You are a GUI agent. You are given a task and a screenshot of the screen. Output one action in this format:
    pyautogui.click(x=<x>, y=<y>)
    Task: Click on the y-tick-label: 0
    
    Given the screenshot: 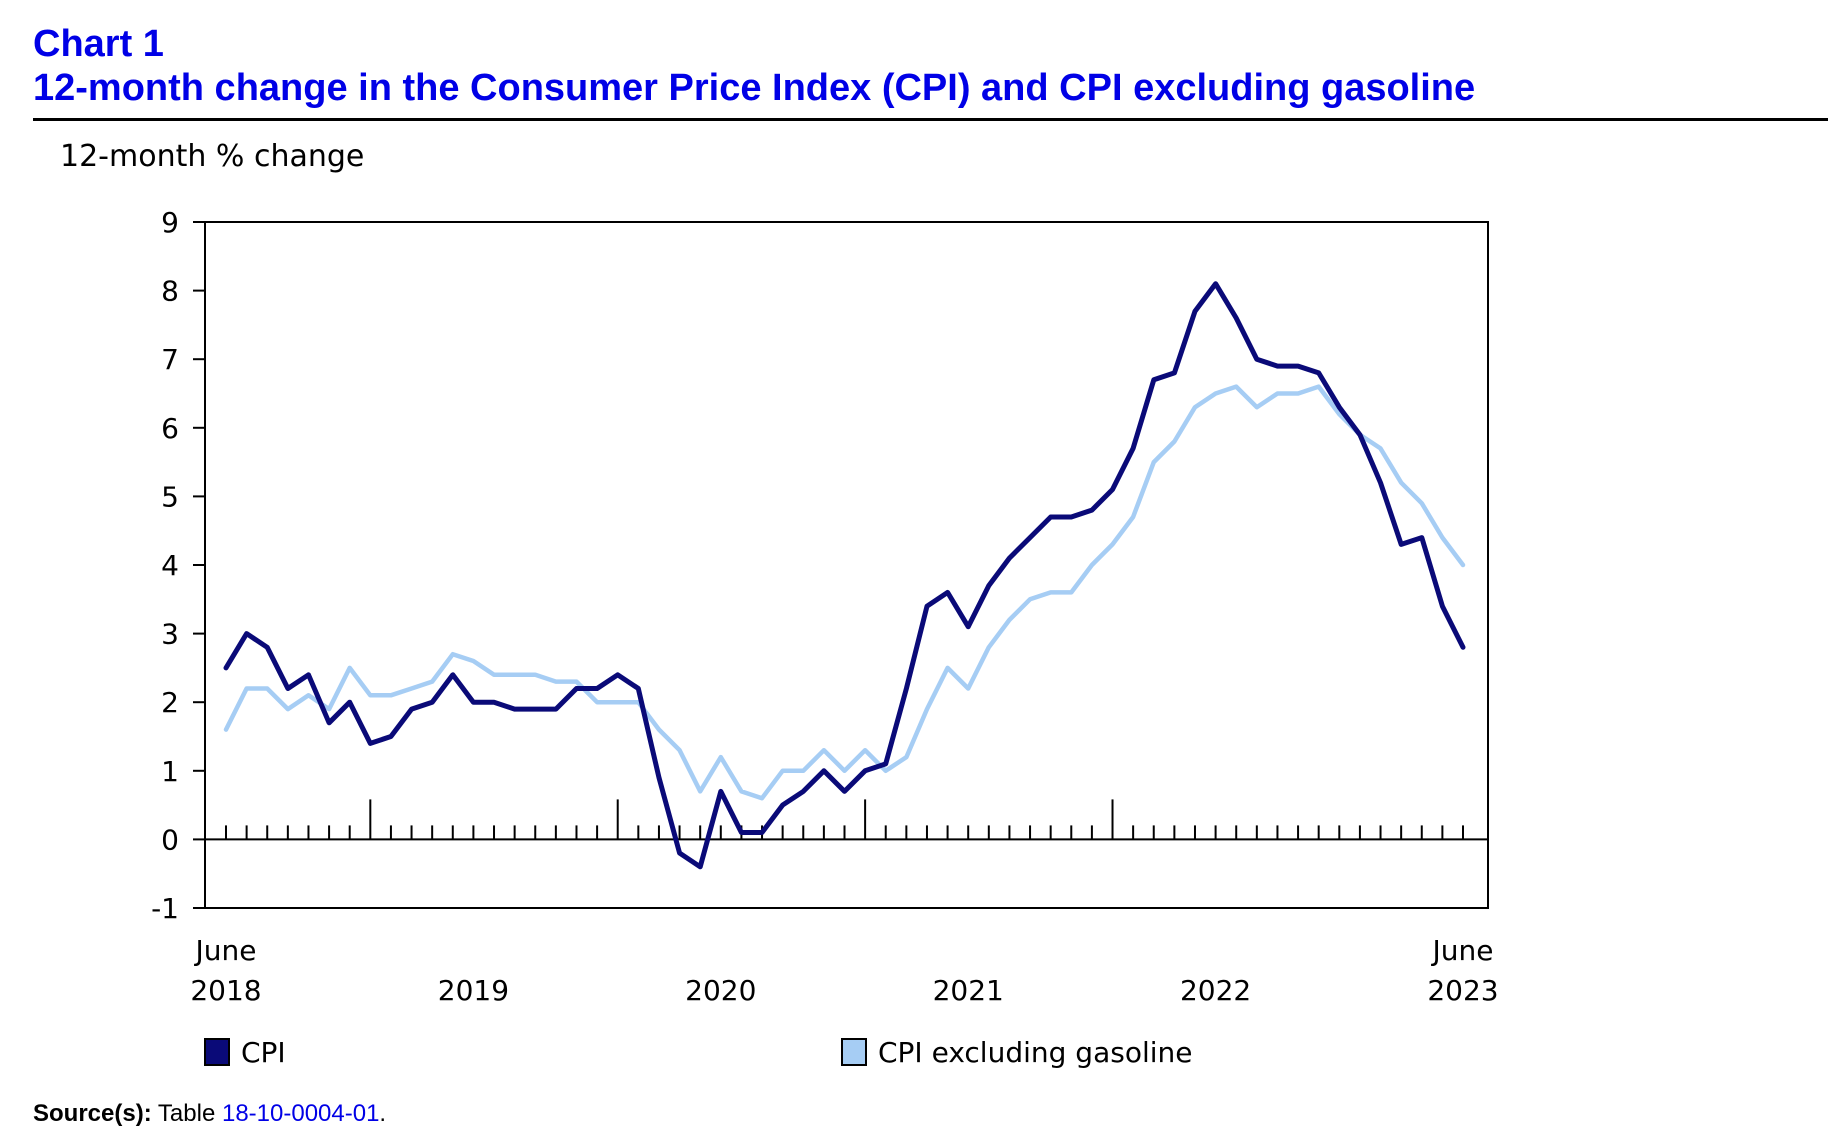 What is the action you would take?
    pyautogui.click(x=170, y=839)
    